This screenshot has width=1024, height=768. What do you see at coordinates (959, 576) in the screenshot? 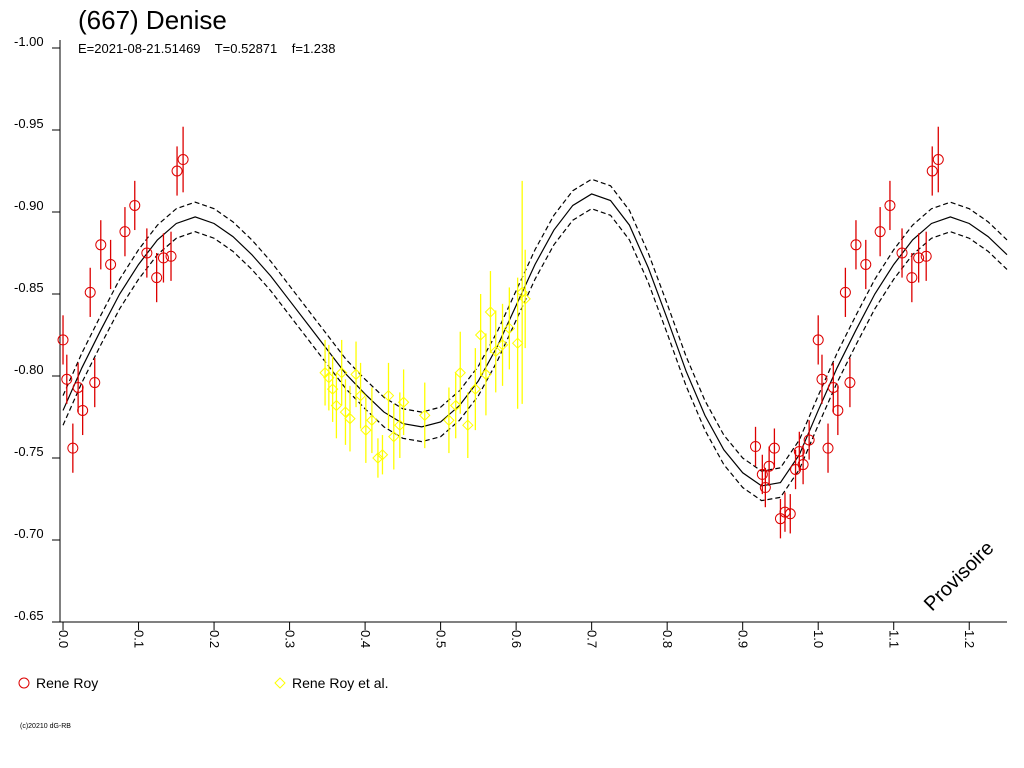
I see `watermark: Provisoire` at bounding box center [959, 576].